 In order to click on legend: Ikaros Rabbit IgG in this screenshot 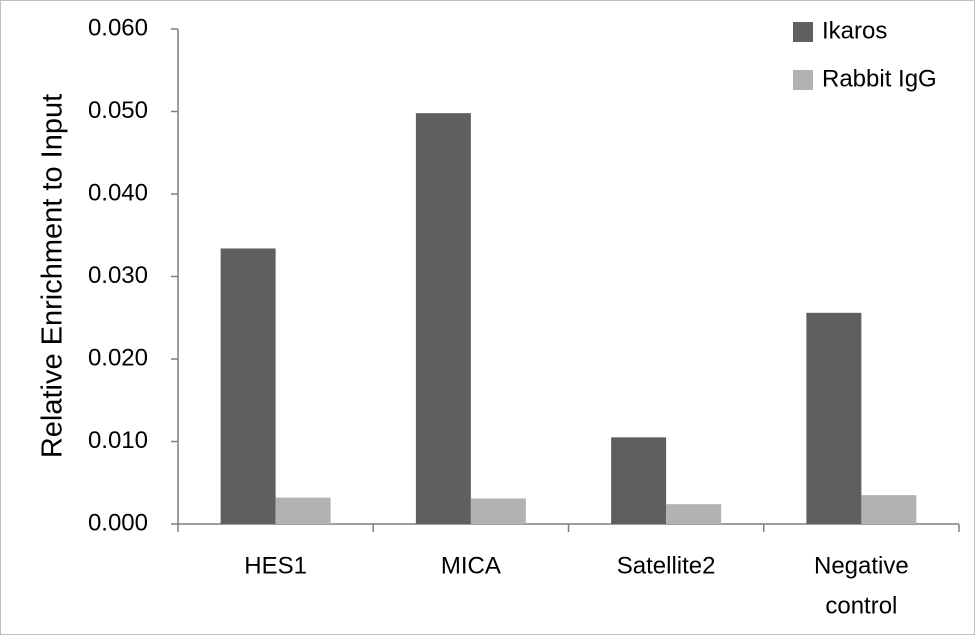, I will do `click(865, 54)`.